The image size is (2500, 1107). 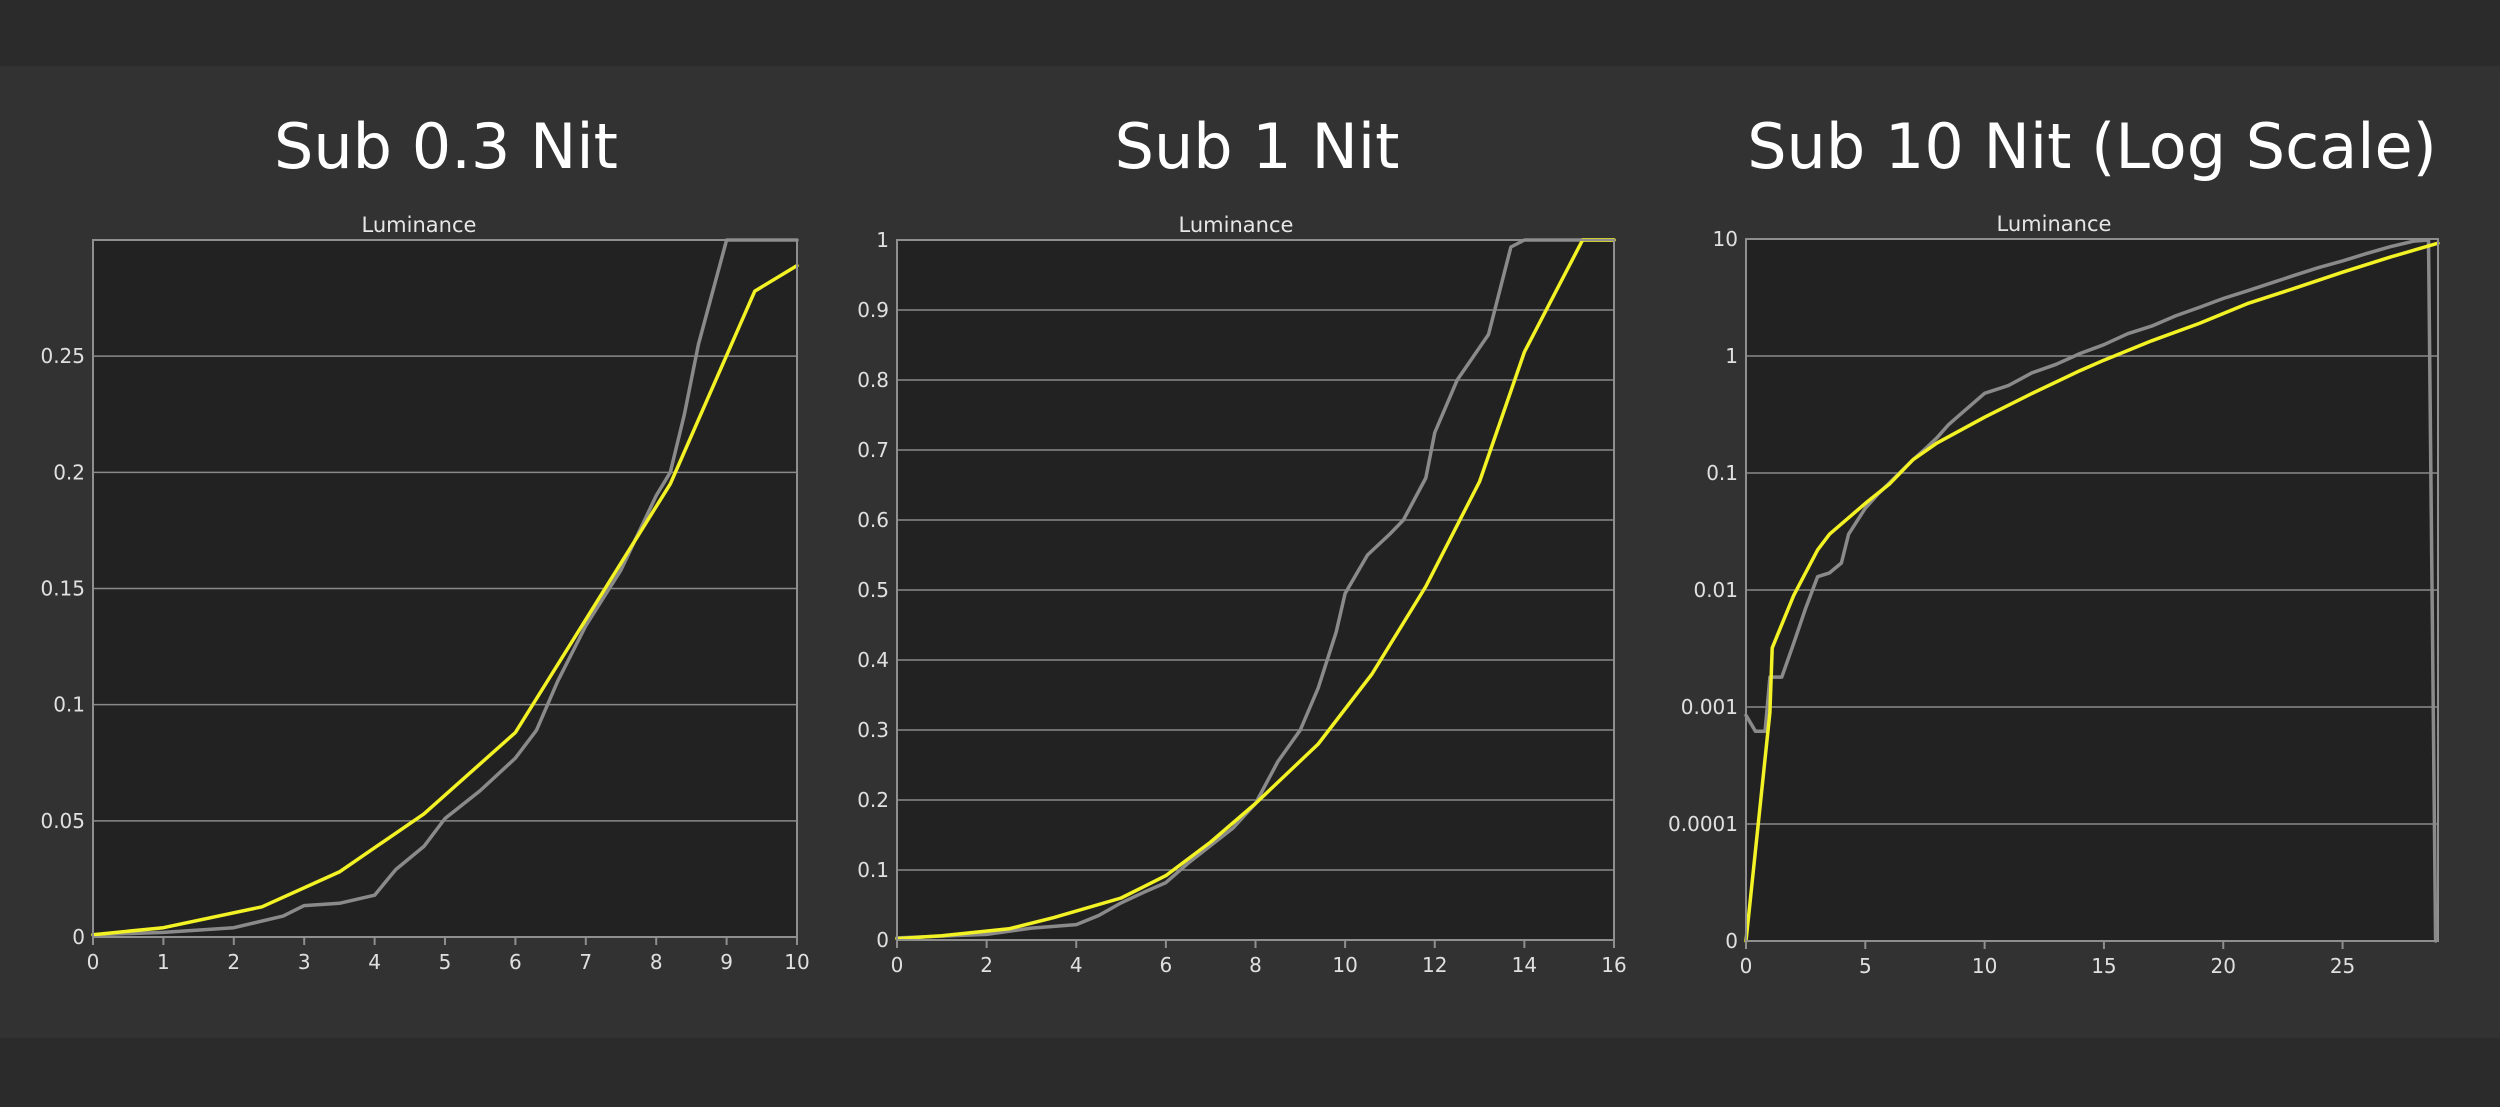 I want to click on y-tick-label: 0.0001, so click(x=1703, y=824).